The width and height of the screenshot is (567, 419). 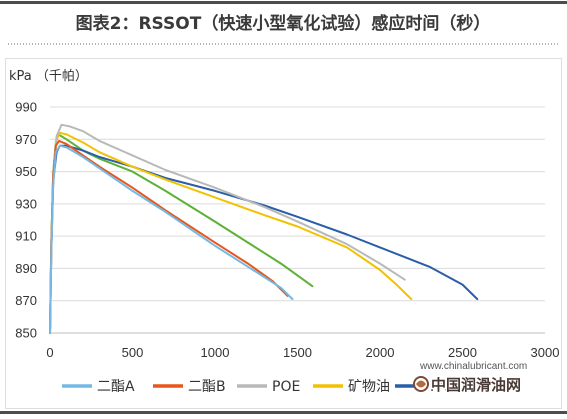 I want to click on legend-label: 二酯B, so click(x=207, y=387).